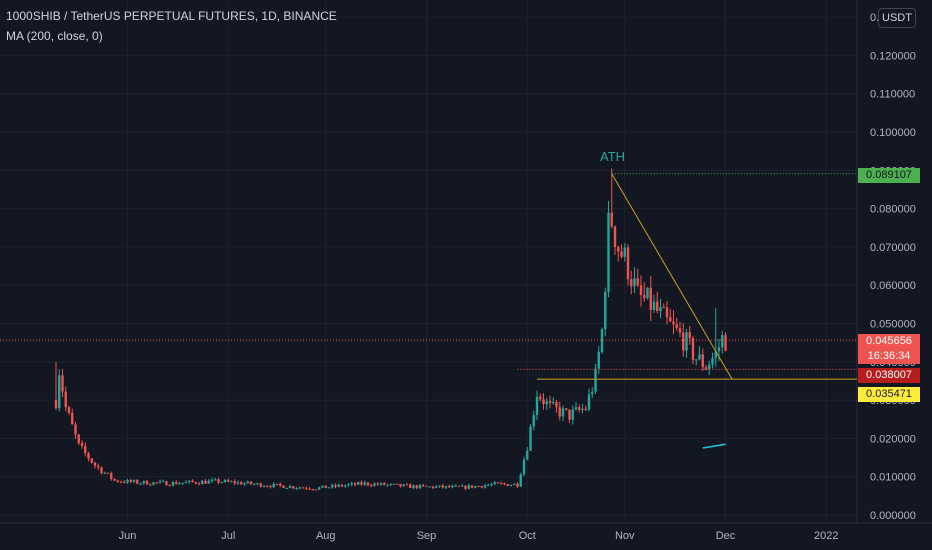  Describe the element at coordinates (672, 276) in the screenshot. I see `trend-line` at that location.